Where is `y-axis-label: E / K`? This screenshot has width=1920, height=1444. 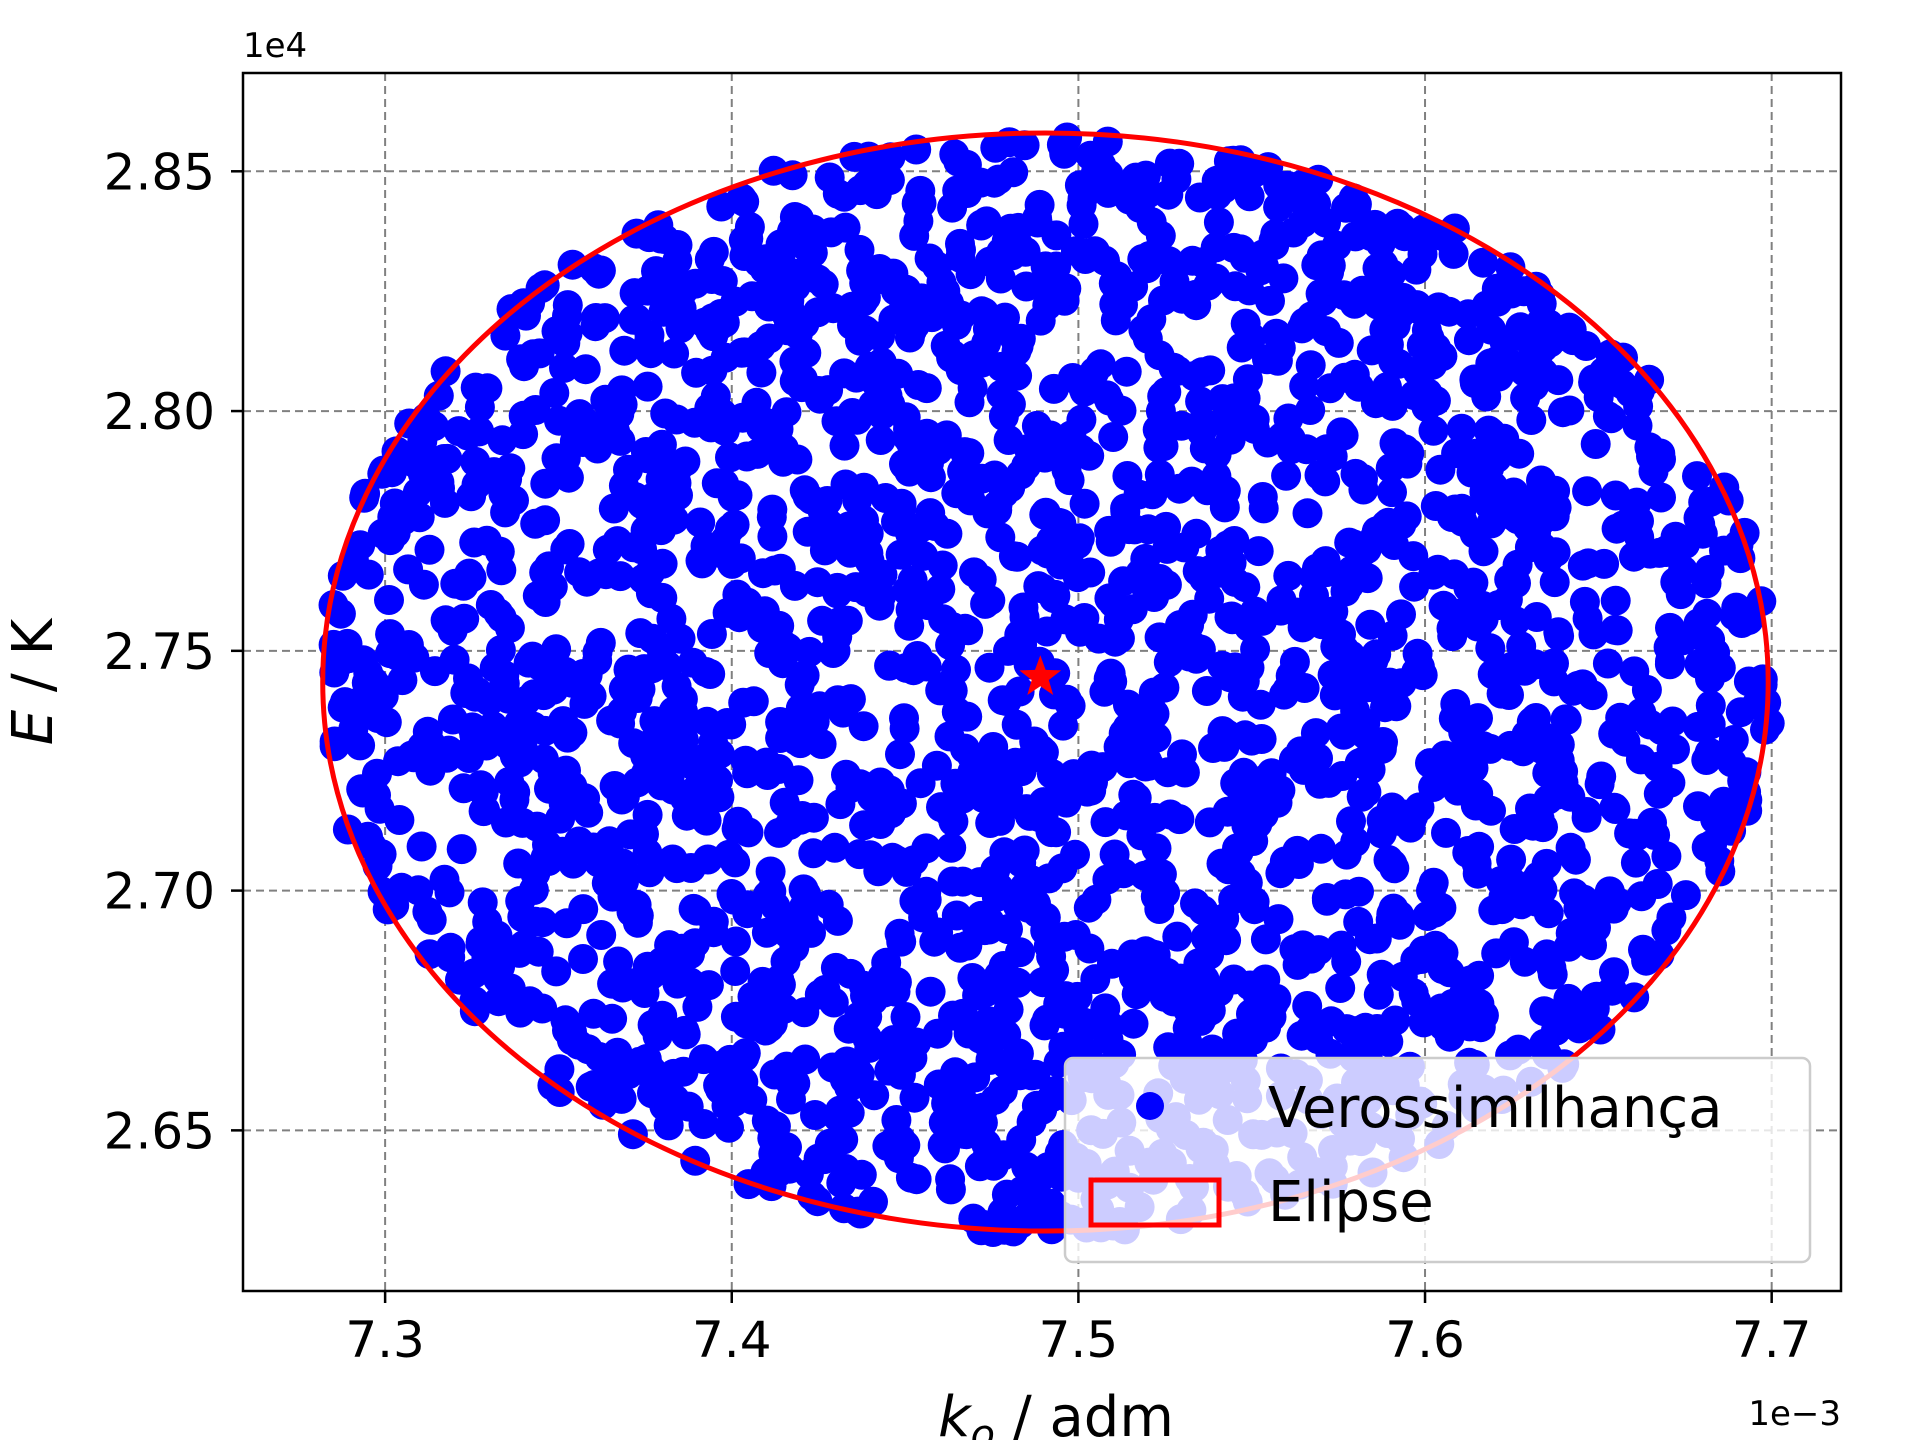
y-axis-label: E / K is located at coordinates (33, 681).